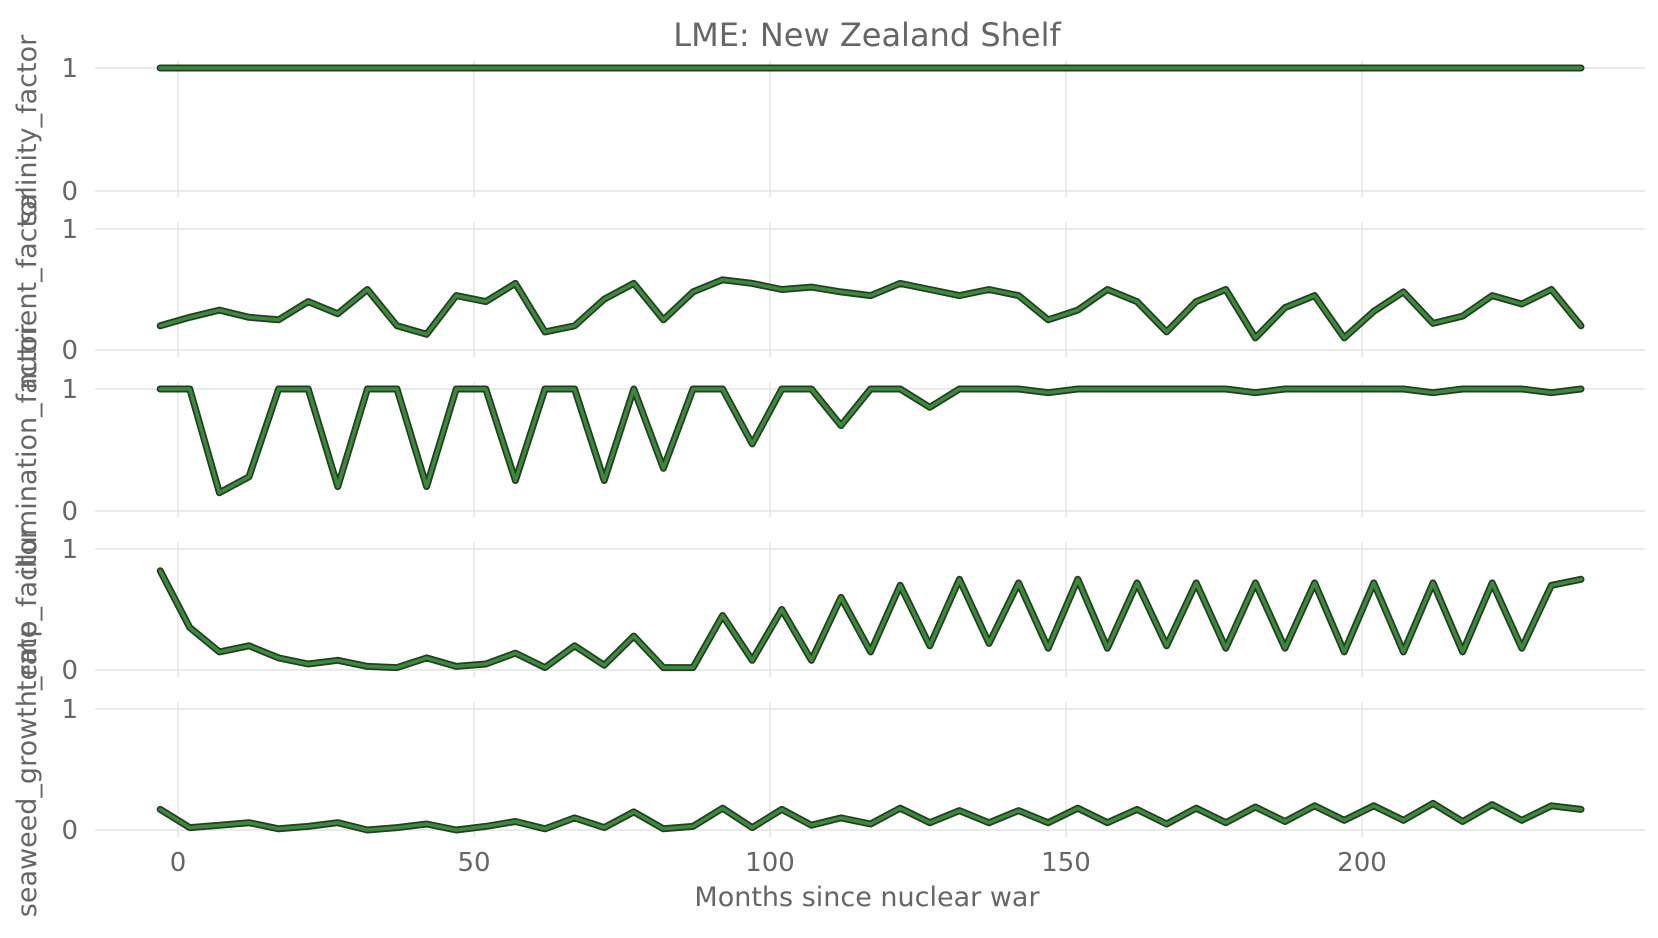  I want to click on x-tick-label: 150, so click(1066, 863).